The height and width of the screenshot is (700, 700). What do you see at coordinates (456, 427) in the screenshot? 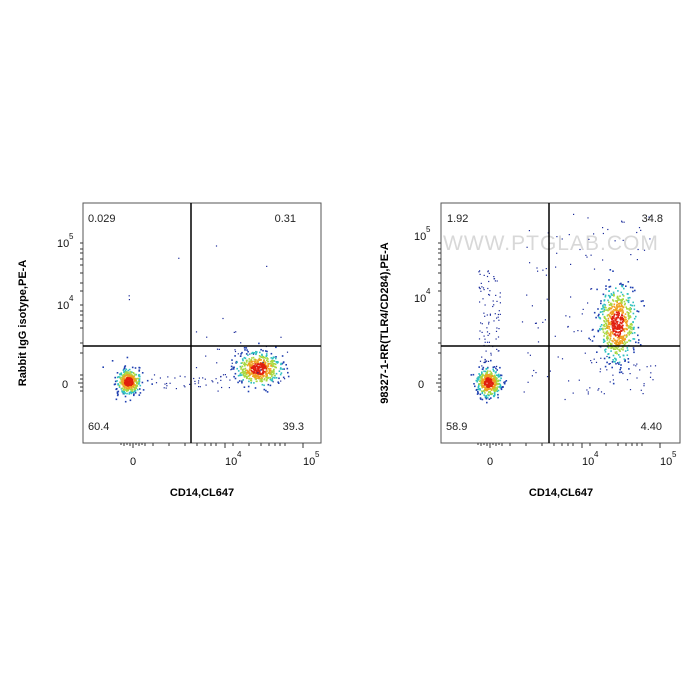
I see `quadrant-lower-left-right: 58.9` at bounding box center [456, 427].